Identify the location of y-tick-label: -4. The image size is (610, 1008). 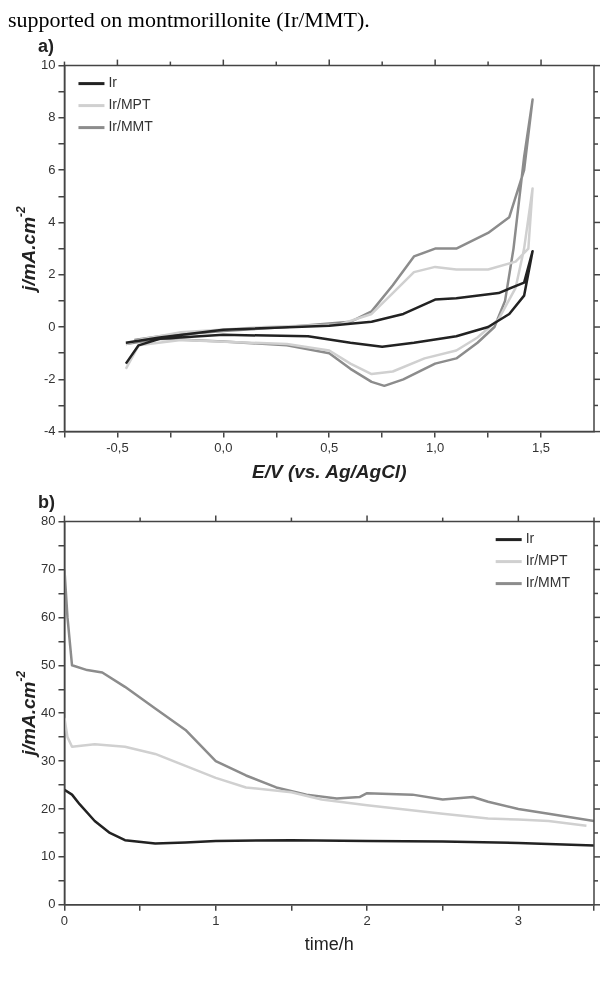
(49, 431).